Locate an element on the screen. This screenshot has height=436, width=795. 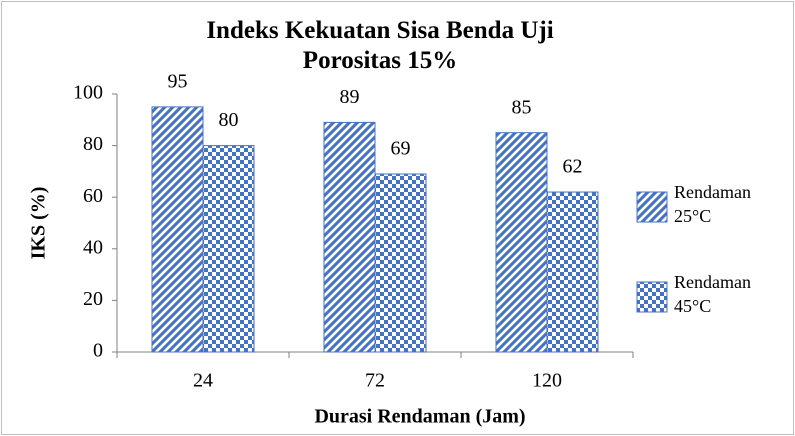
data-label: 95 is located at coordinates (178, 81).